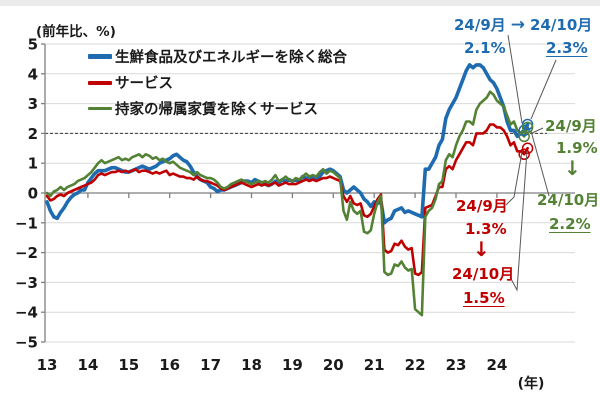 This screenshot has height=404, width=600. I want to click on x-tick-label: 19, so click(292, 365).